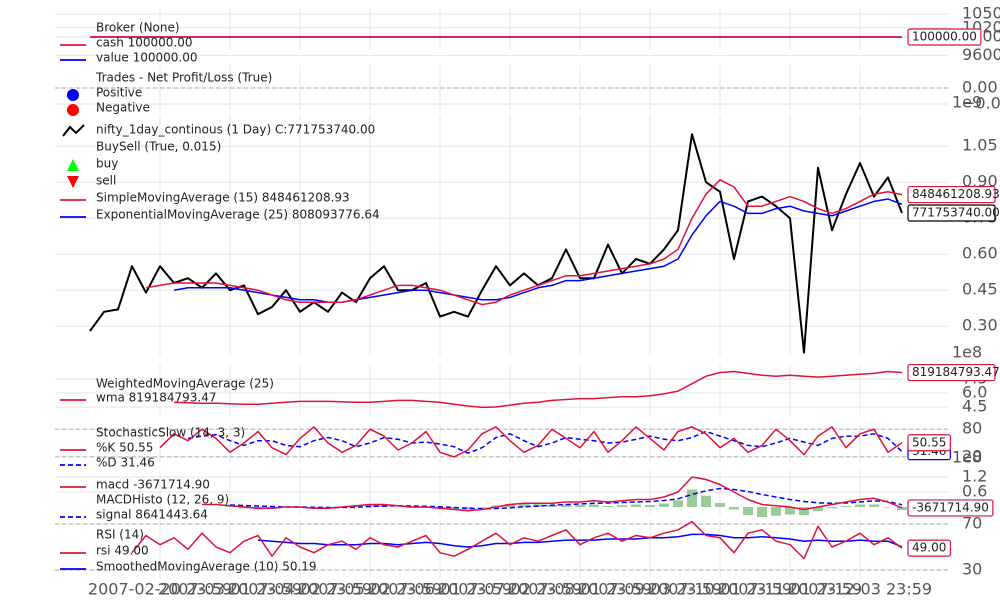 The width and height of the screenshot is (1000, 600). I want to click on value-label: 771753740.00, so click(956, 212).